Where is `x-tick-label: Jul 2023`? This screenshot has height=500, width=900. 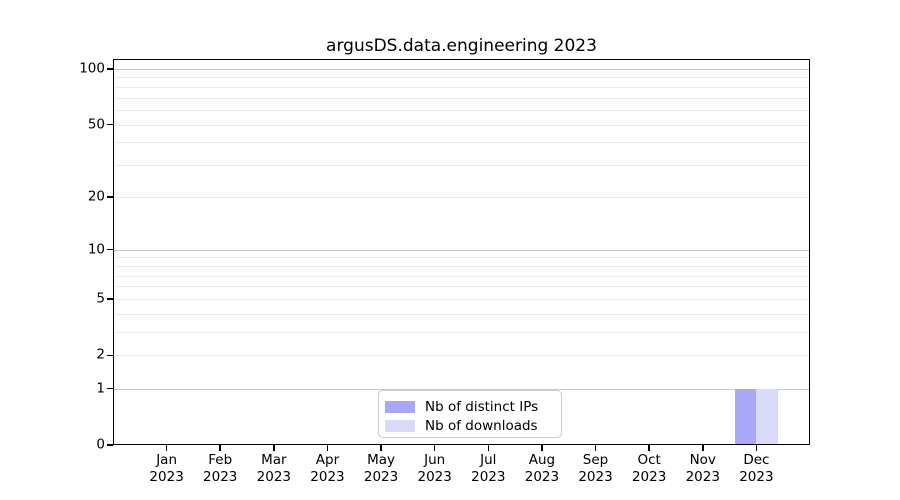 x-tick-label: Jul 2023 is located at coordinates (488, 469).